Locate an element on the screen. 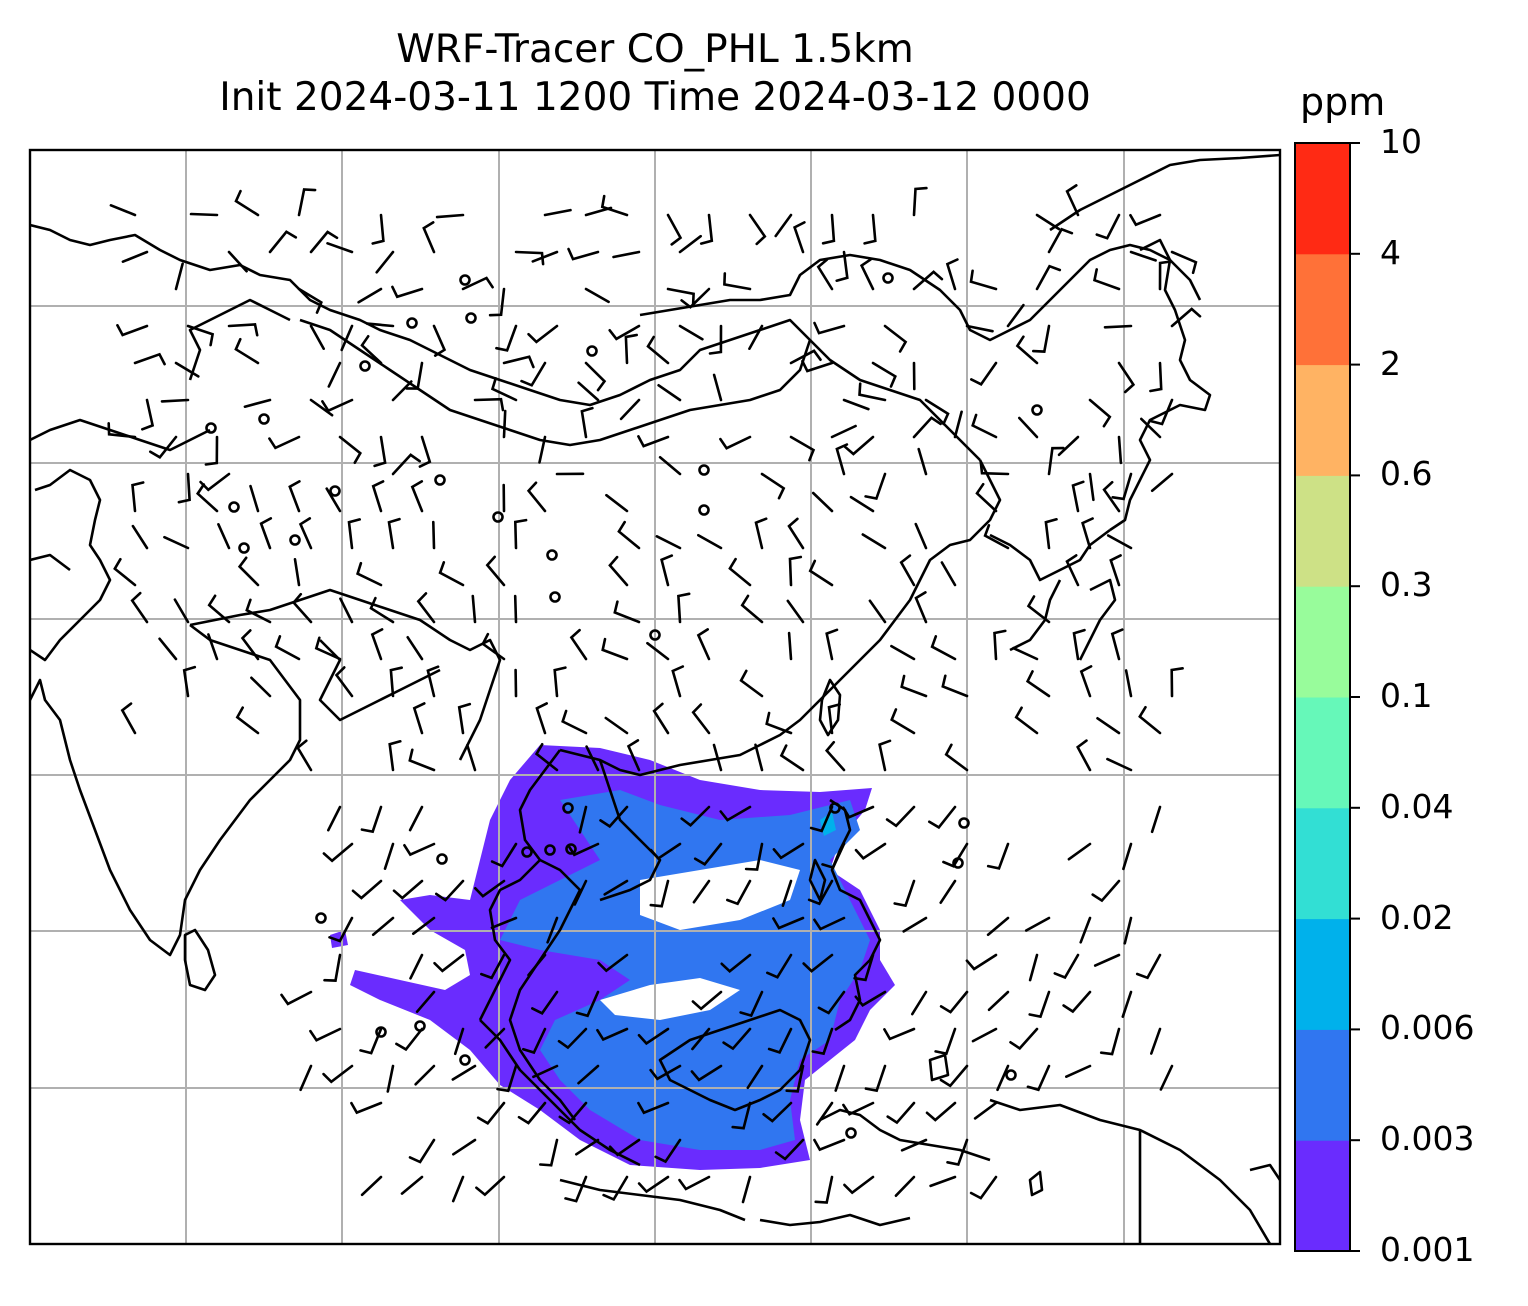 This screenshot has height=1306, width=1528. title-line-1: WRF-Tracer CO_PHL 1.5km is located at coordinates (655, 49).